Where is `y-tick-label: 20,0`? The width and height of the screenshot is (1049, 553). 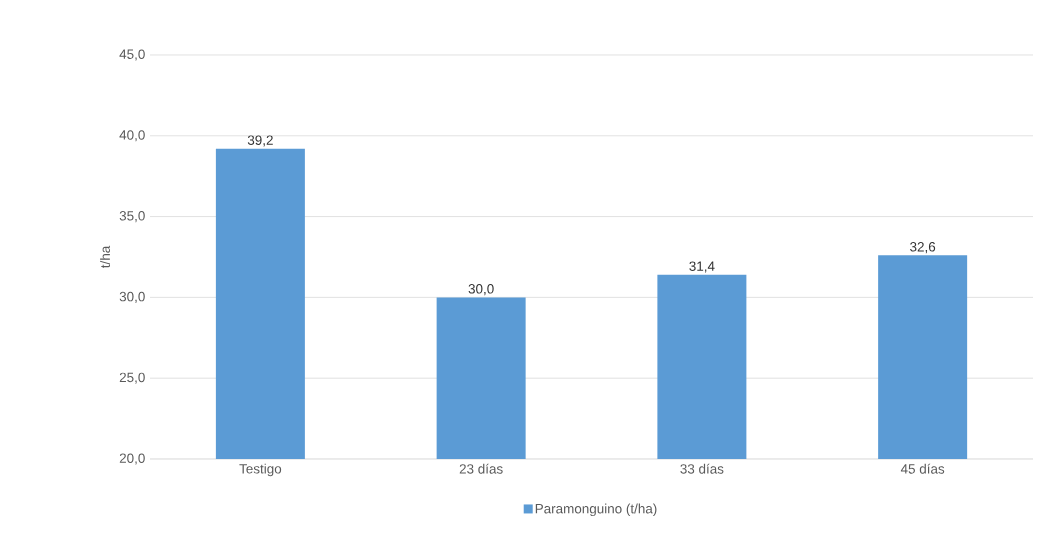 y-tick-label: 20,0 is located at coordinates (132, 459).